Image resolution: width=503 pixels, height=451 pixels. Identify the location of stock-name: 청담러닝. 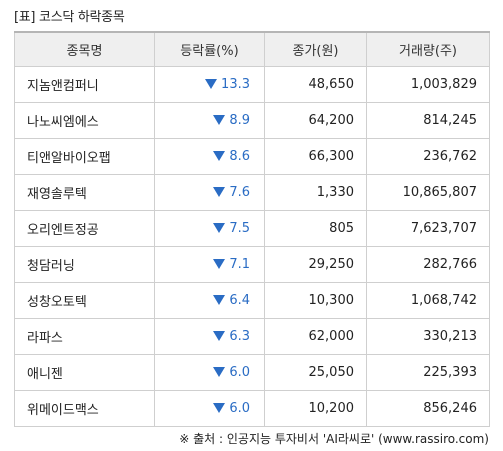
(84, 264).